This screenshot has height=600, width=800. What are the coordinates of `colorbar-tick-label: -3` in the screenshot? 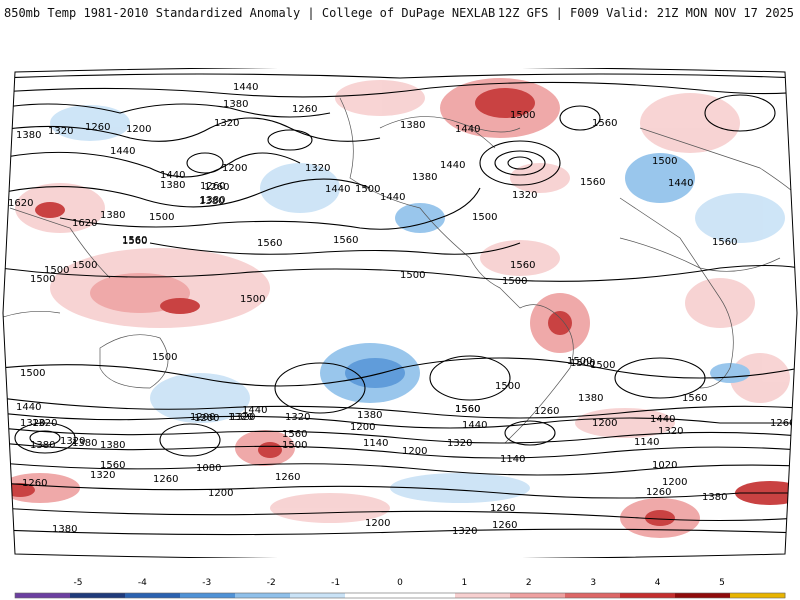 It's located at (206, 583).